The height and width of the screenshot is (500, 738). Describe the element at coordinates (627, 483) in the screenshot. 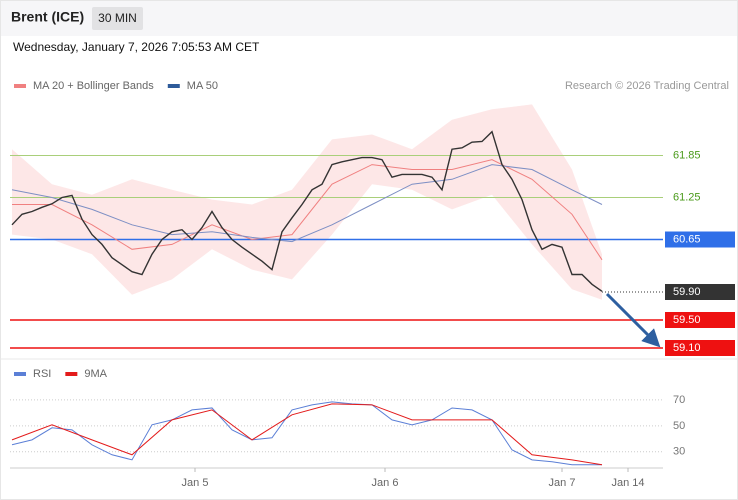

I see `x-tick-label: Jan 14` at that location.